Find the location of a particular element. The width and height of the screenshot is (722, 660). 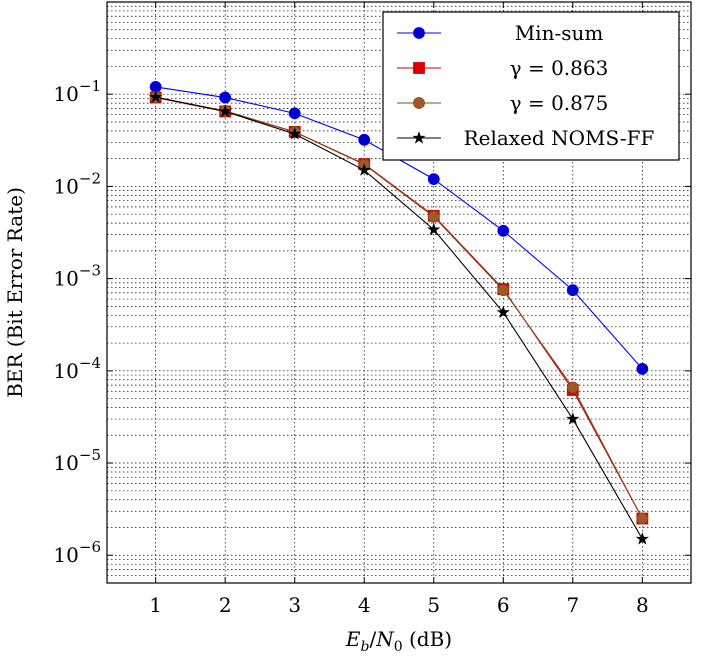

x-tick-label: 2 is located at coordinates (225, 605).